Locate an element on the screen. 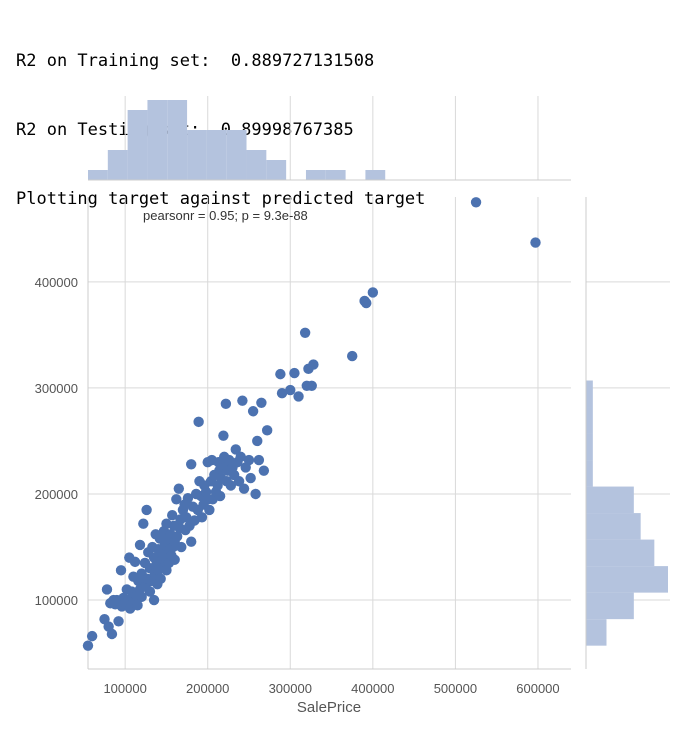 This screenshot has width=688, height=732. y-tick-label: 300000 is located at coordinates (56, 388).